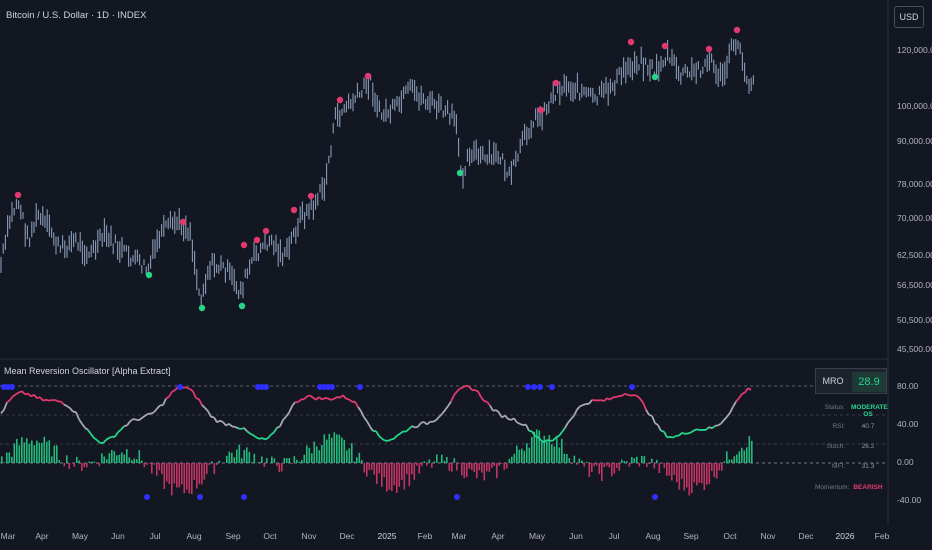 This screenshot has height=550, width=932. What do you see at coordinates (868, 487) in the screenshot?
I see `momentum-value: BEARISH` at bounding box center [868, 487].